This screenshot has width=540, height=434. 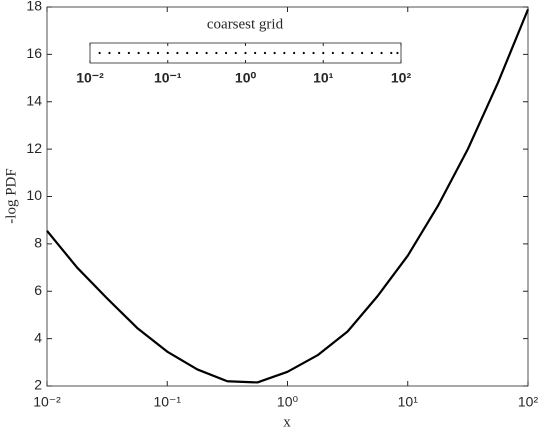 I want to click on inset-tick-label: 10², so click(x=401, y=78).